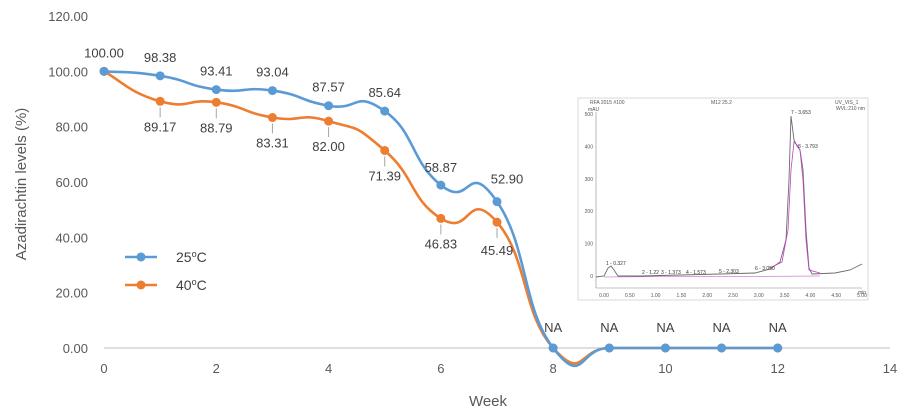 Image resolution: width=908 pixels, height=415 pixels. I want to click on inset-baseline, so click(712, 276).